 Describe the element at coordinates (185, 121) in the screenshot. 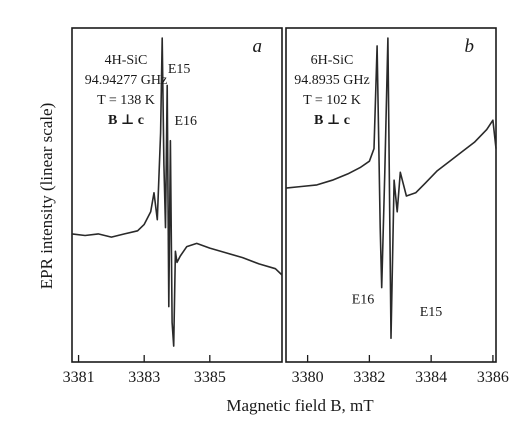

I see `panel-a-peak-label-e16: E16` at that location.